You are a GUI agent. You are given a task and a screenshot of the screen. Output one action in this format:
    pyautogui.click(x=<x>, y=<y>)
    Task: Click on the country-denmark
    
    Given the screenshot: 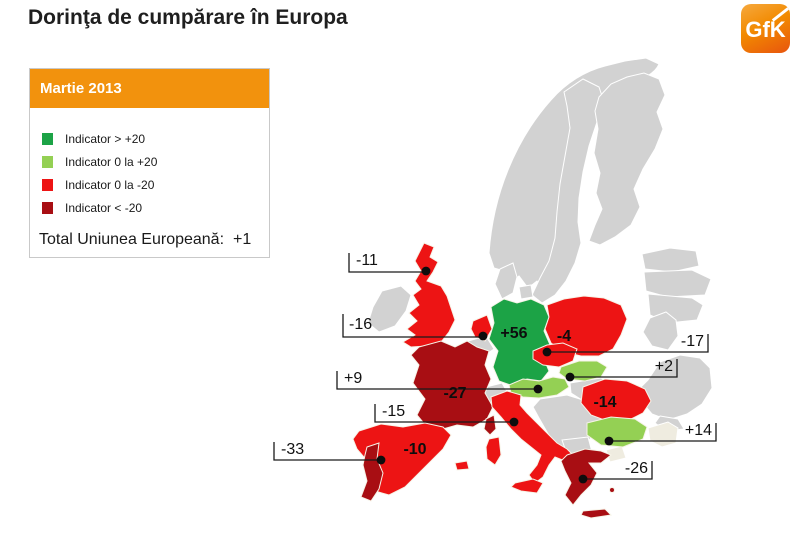 What is the action you would take?
    pyautogui.click(x=506, y=281)
    